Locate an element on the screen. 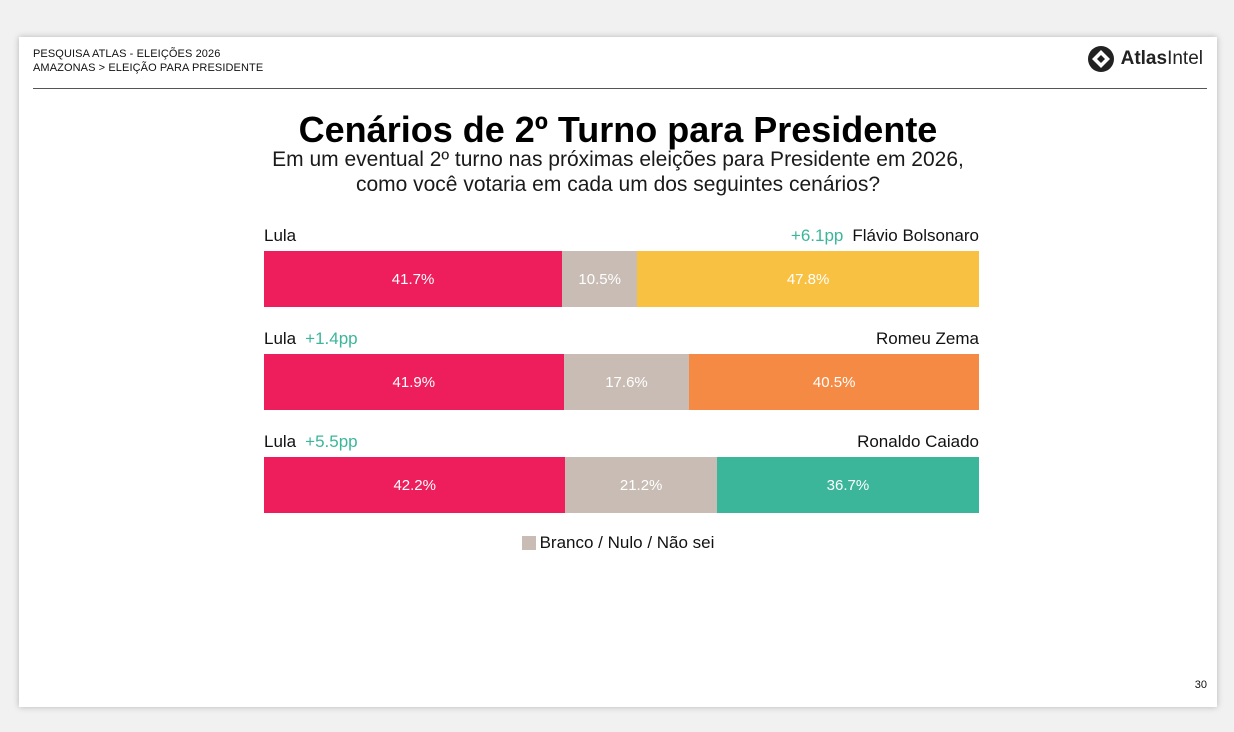 The height and width of the screenshot is (732, 1234). scenario-left-label: Lula +1.4pp is located at coordinates (311, 339).